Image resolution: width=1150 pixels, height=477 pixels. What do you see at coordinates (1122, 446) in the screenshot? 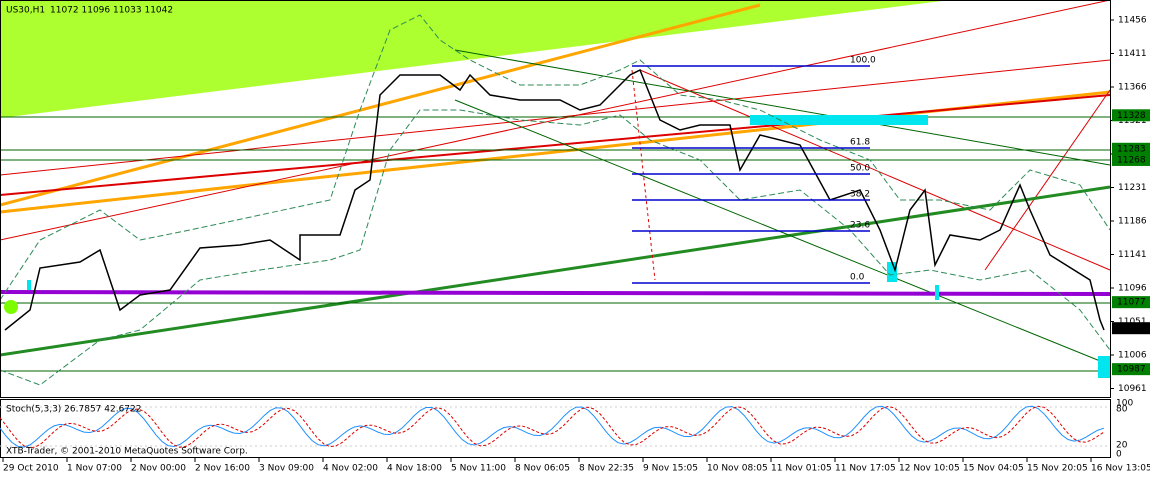
I see `indicator-axis-label: 20` at bounding box center [1122, 446].